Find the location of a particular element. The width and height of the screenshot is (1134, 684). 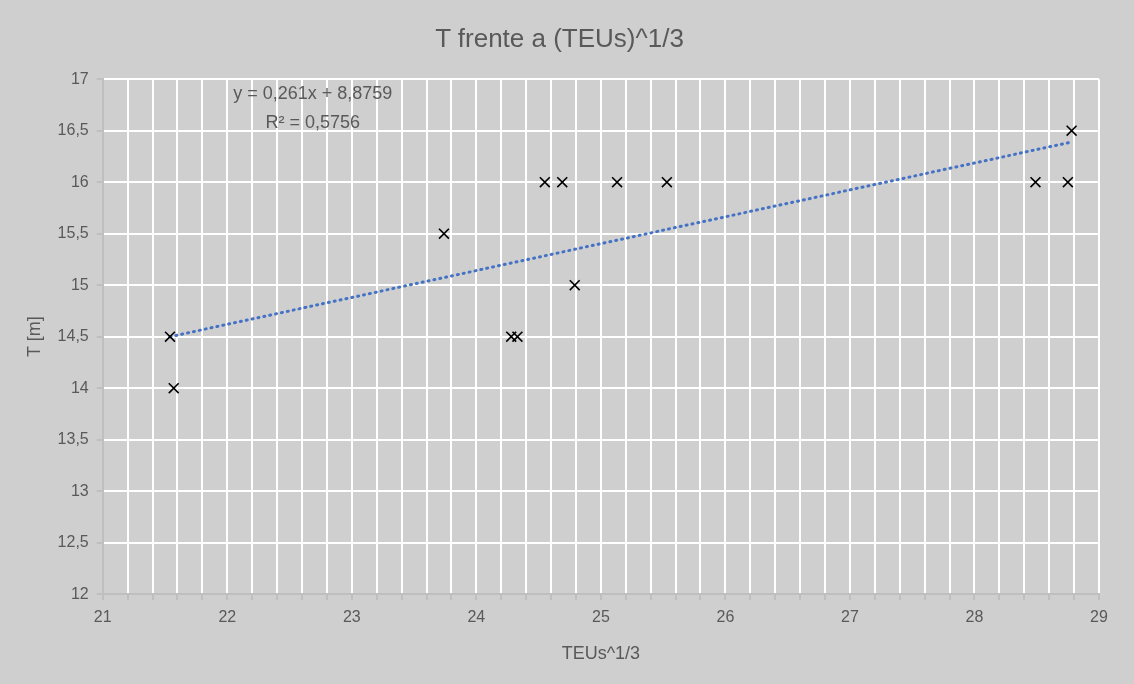

x-axis-title: TEUs^1/3 is located at coordinates (601, 653).